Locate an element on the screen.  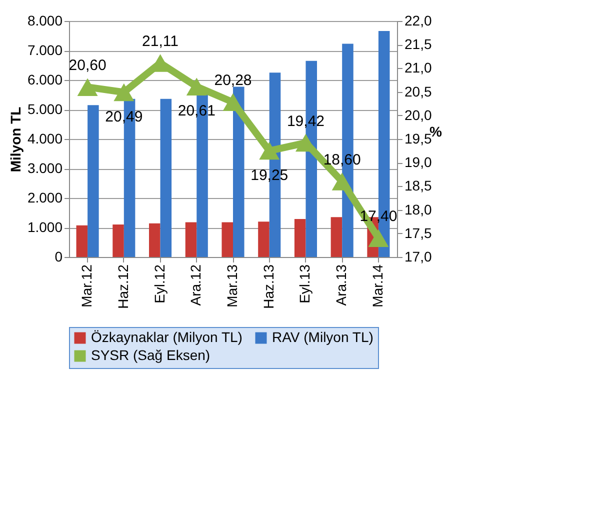
y-tick-label: 1.000 is located at coordinates (45, 227).